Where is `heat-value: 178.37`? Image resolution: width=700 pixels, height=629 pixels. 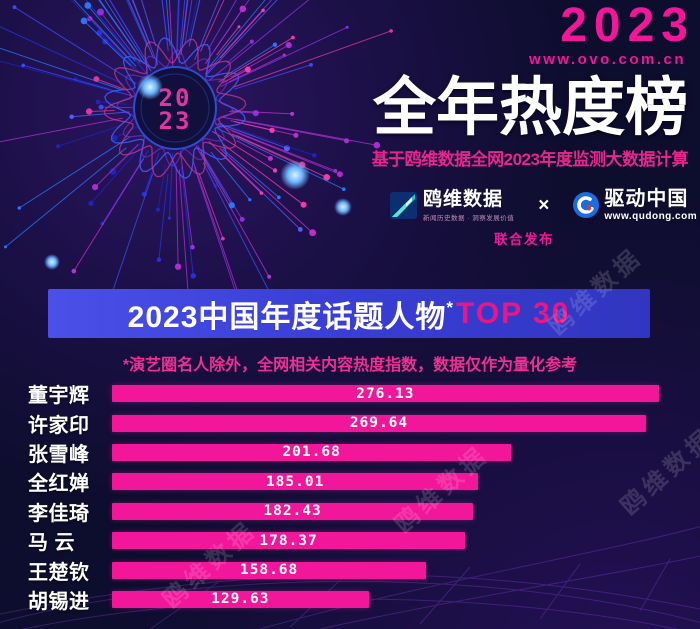
heat-value: 178.37 is located at coordinates (288, 540).